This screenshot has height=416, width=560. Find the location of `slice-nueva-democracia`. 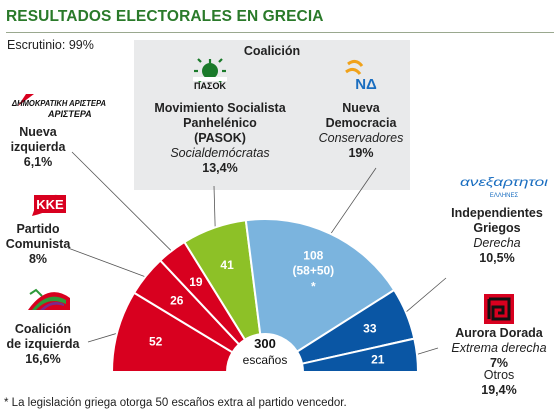

slice-nueva-democracia is located at coordinates (320, 286).